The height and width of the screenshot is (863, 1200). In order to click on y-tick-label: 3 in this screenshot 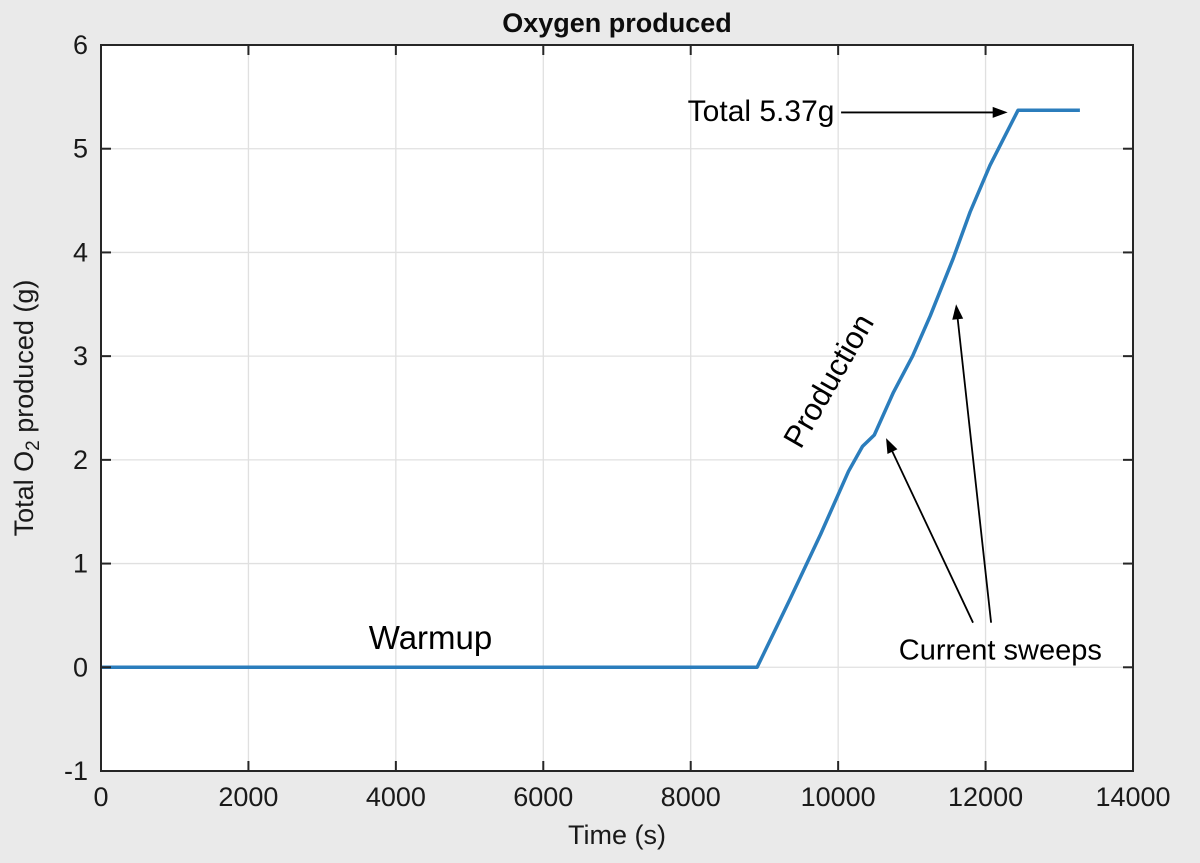, I will do `click(80, 356)`.